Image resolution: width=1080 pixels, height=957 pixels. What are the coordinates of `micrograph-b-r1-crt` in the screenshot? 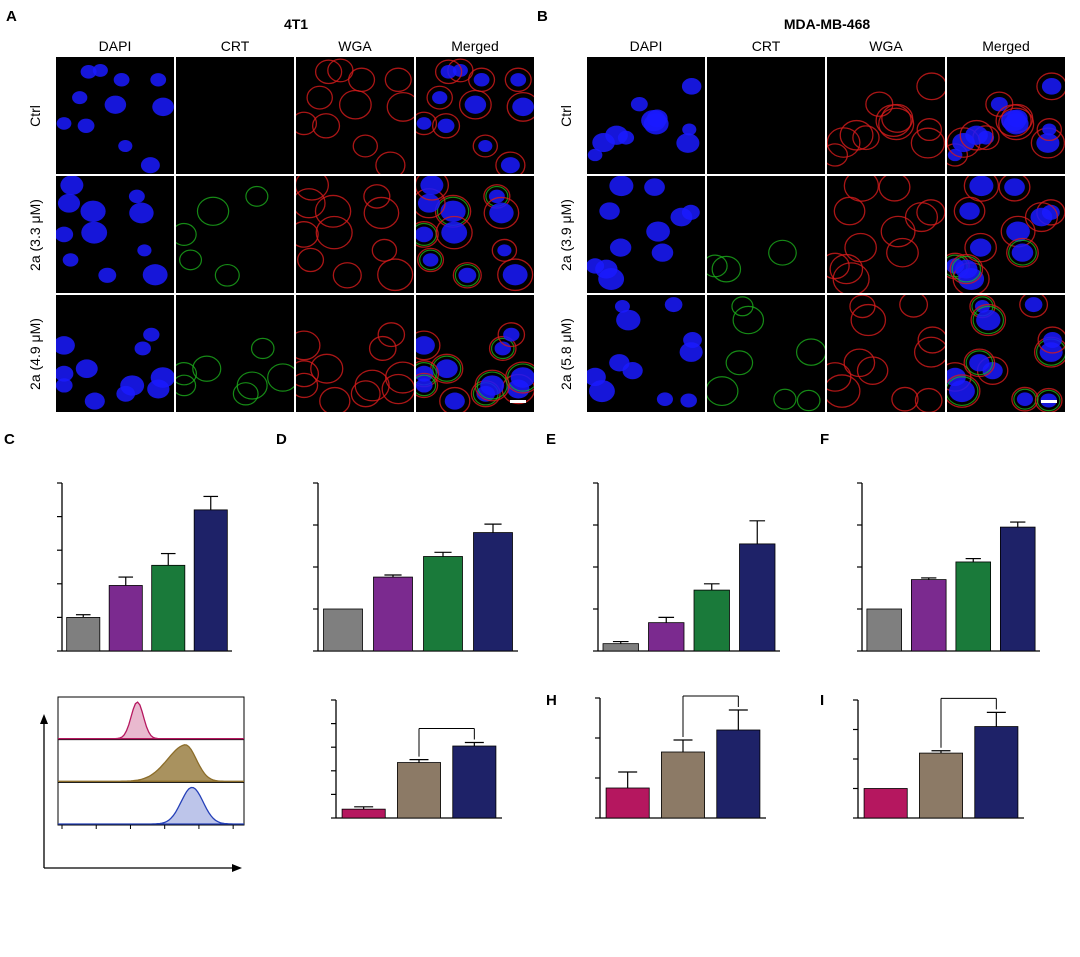 It's located at (766, 234).